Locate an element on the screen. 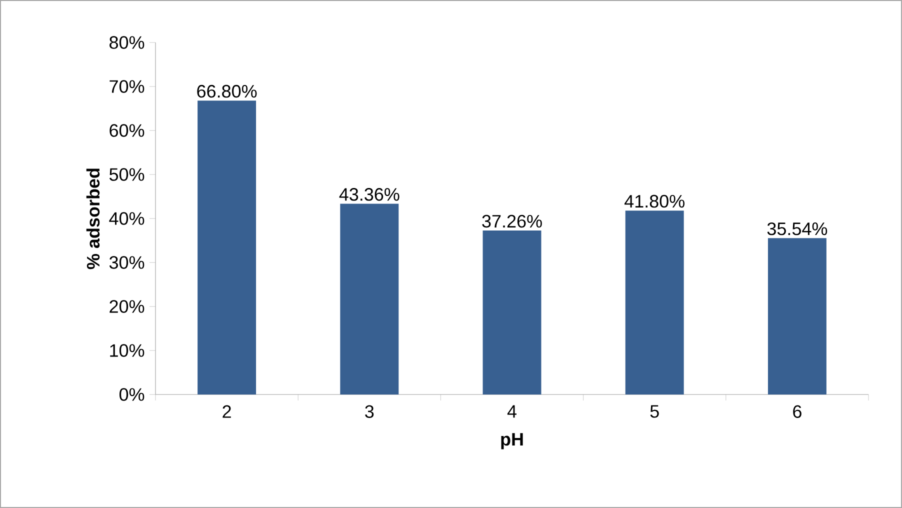  x-axis-title: pH is located at coordinates (512, 441).